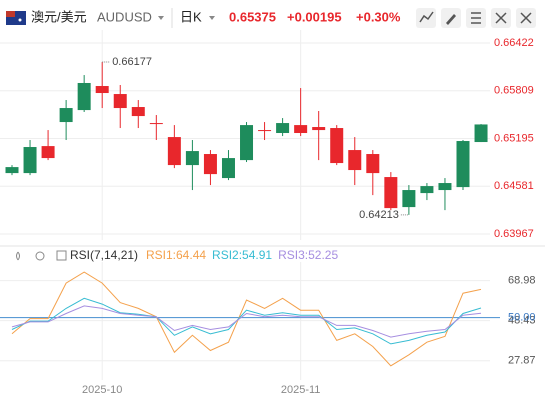 This screenshot has width=545, height=403. What do you see at coordinates (301, 390) in the screenshot?
I see `x-tick-label: 2025-11` at bounding box center [301, 390].